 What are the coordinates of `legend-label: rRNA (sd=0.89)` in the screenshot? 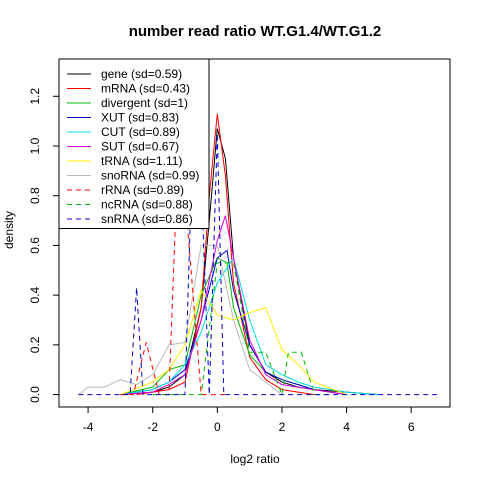 It's located at (142, 190).